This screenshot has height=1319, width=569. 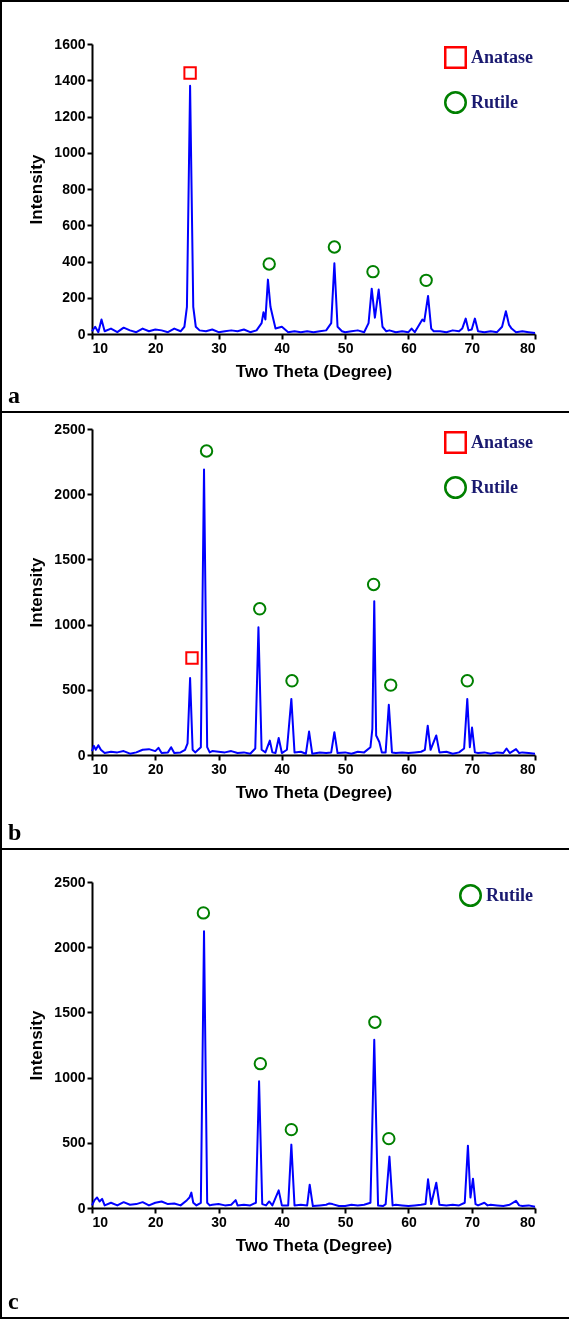 I want to click on text: c, so click(x=13, y=1301).